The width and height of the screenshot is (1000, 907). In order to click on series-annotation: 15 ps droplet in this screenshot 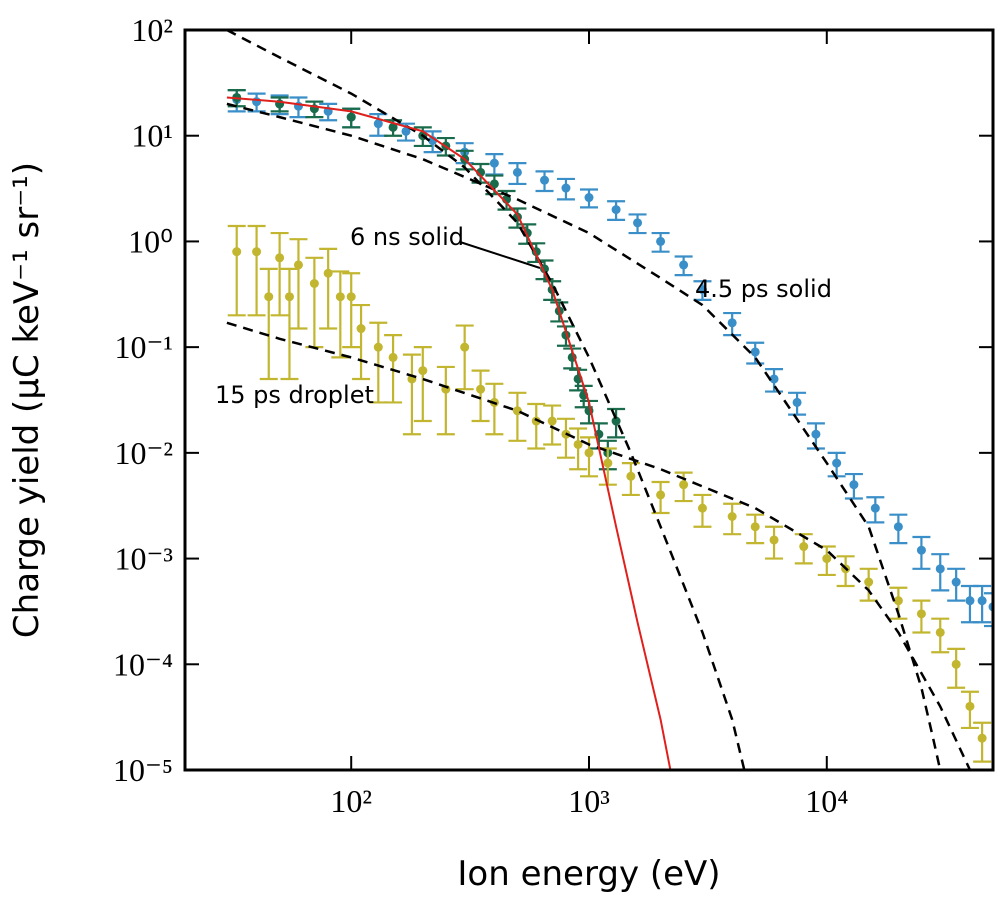, I will do `click(294, 395)`.